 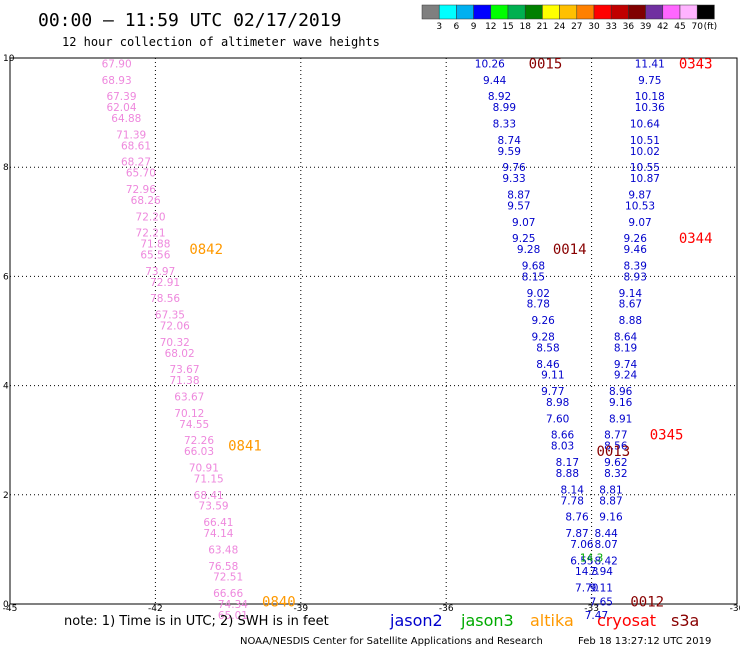 What do you see at coordinates (679, 27) in the screenshot?
I see `colorbar-label: 45` at bounding box center [679, 27].